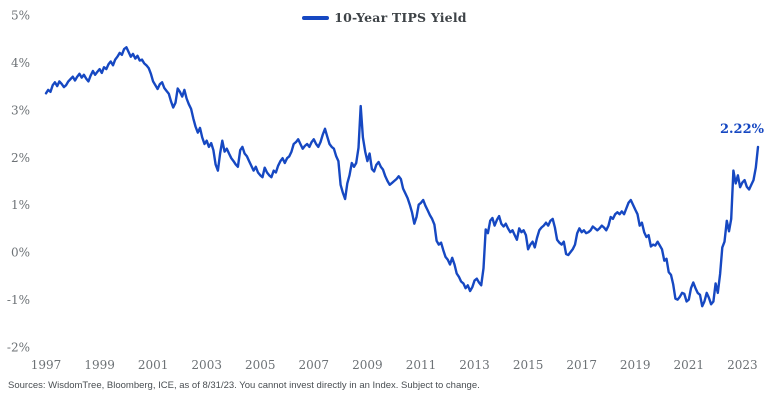 Image resolution: width=769 pixels, height=402 pixels. Describe the element at coordinates (742, 365) in the screenshot. I see `x-axis-tick: 2023` at that location.